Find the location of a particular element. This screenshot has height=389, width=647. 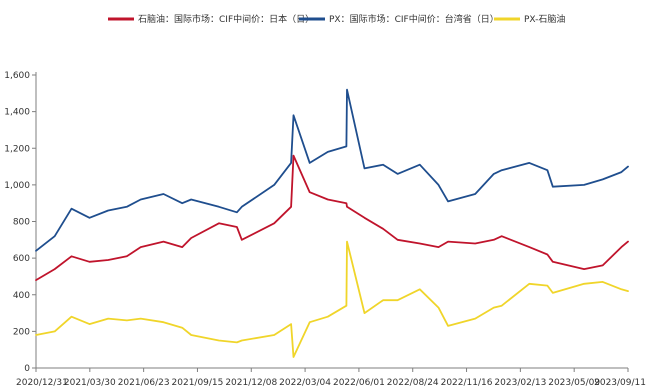

y-tick-label: 200 is located at coordinates (21, 332).